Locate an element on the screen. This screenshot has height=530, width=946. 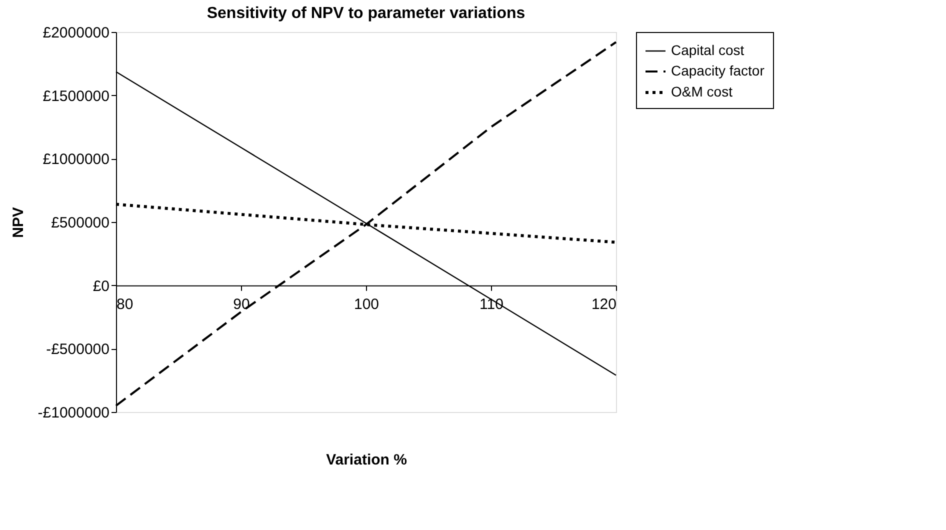
y-tick-label: £2000000 is located at coordinates (76, 33).